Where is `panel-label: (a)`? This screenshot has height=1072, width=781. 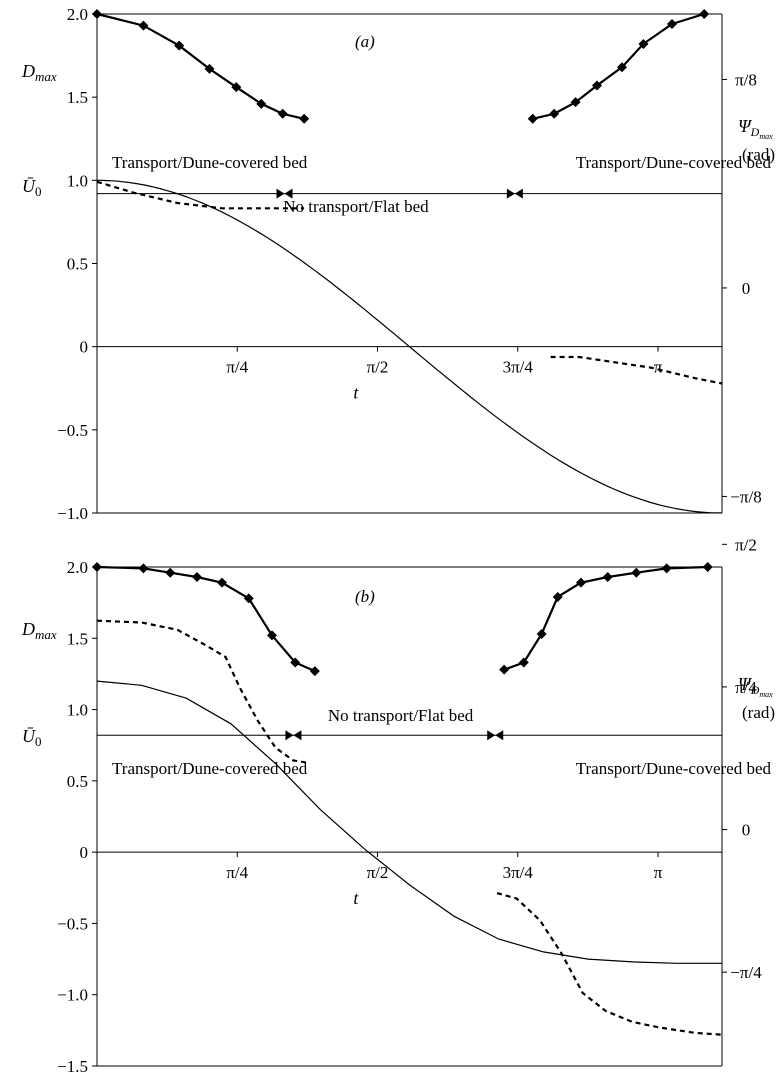
panel-label: (a) is located at coordinates (365, 41).